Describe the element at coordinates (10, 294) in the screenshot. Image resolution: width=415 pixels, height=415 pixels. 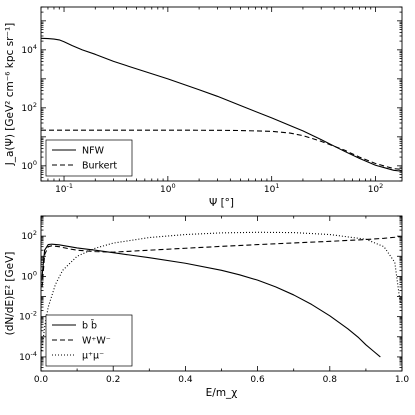
I see `bottom-y-axis-label: (dN/dE)E² [GeV]` at that location.